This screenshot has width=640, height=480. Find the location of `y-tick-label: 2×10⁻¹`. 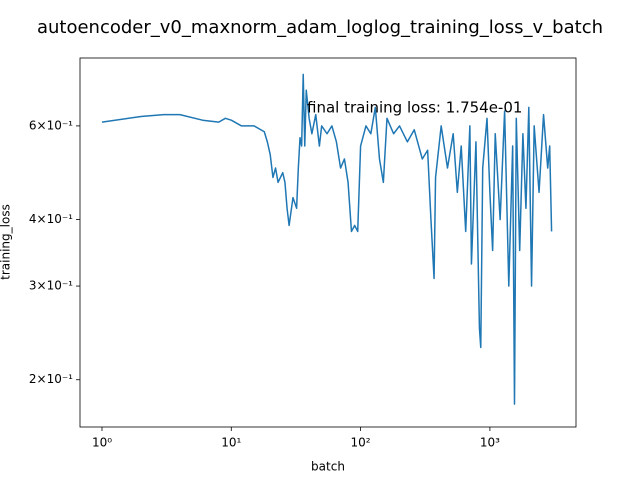

y-tick-label: 2×10⁻¹ is located at coordinates (51, 379).